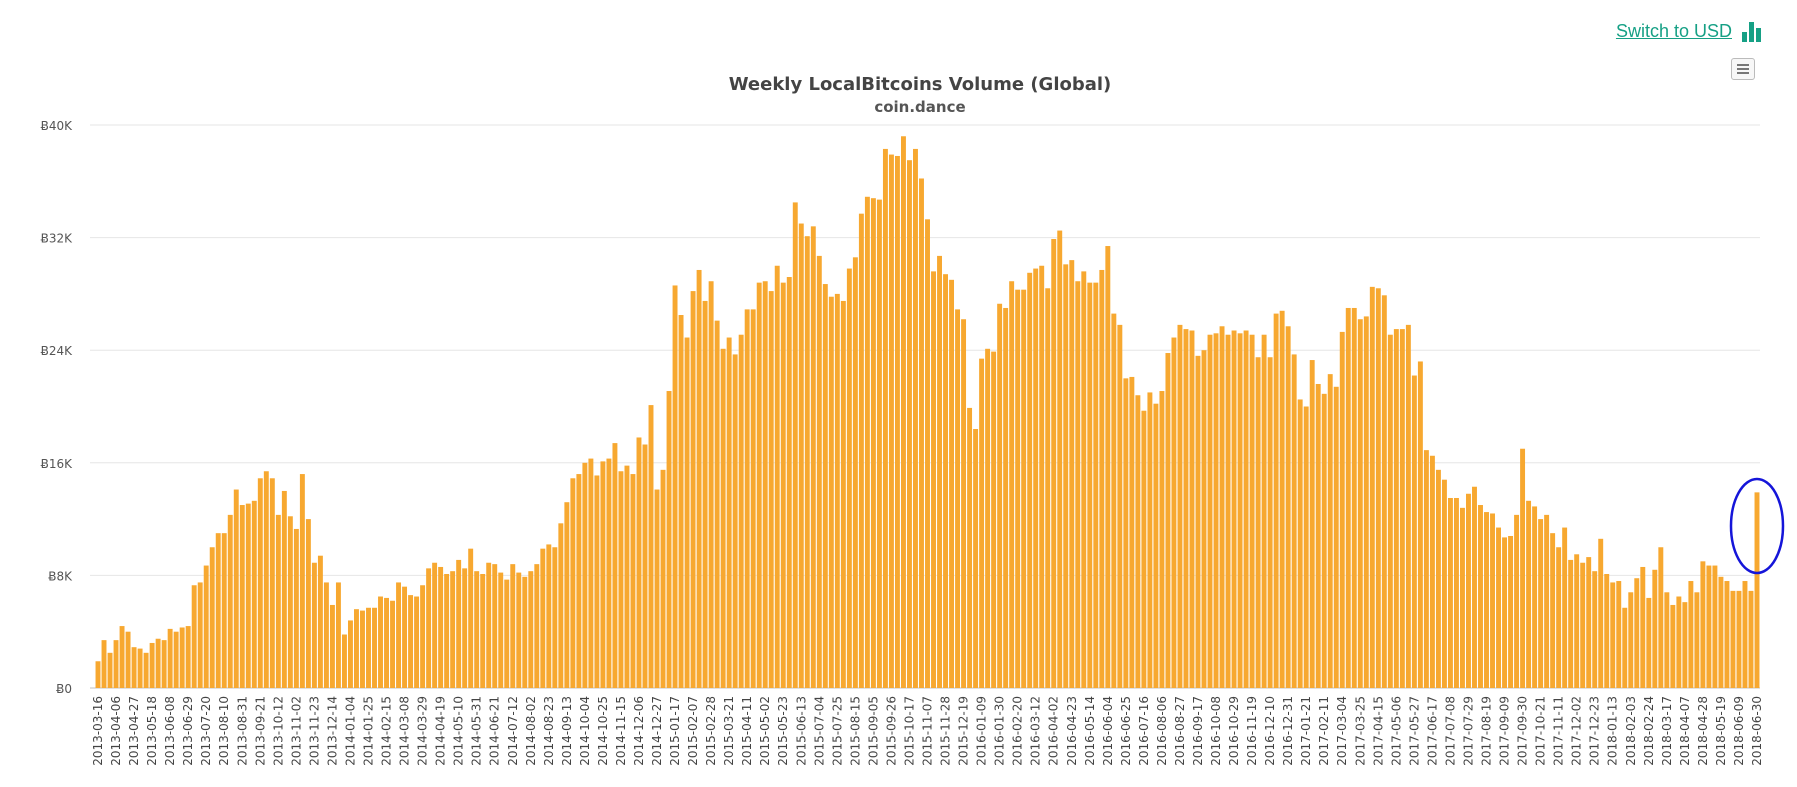 The width and height of the screenshot is (1797, 787). Describe the element at coordinates (1685, 731) in the screenshot. I see `x-tick-label: 2018-04-07` at that location.